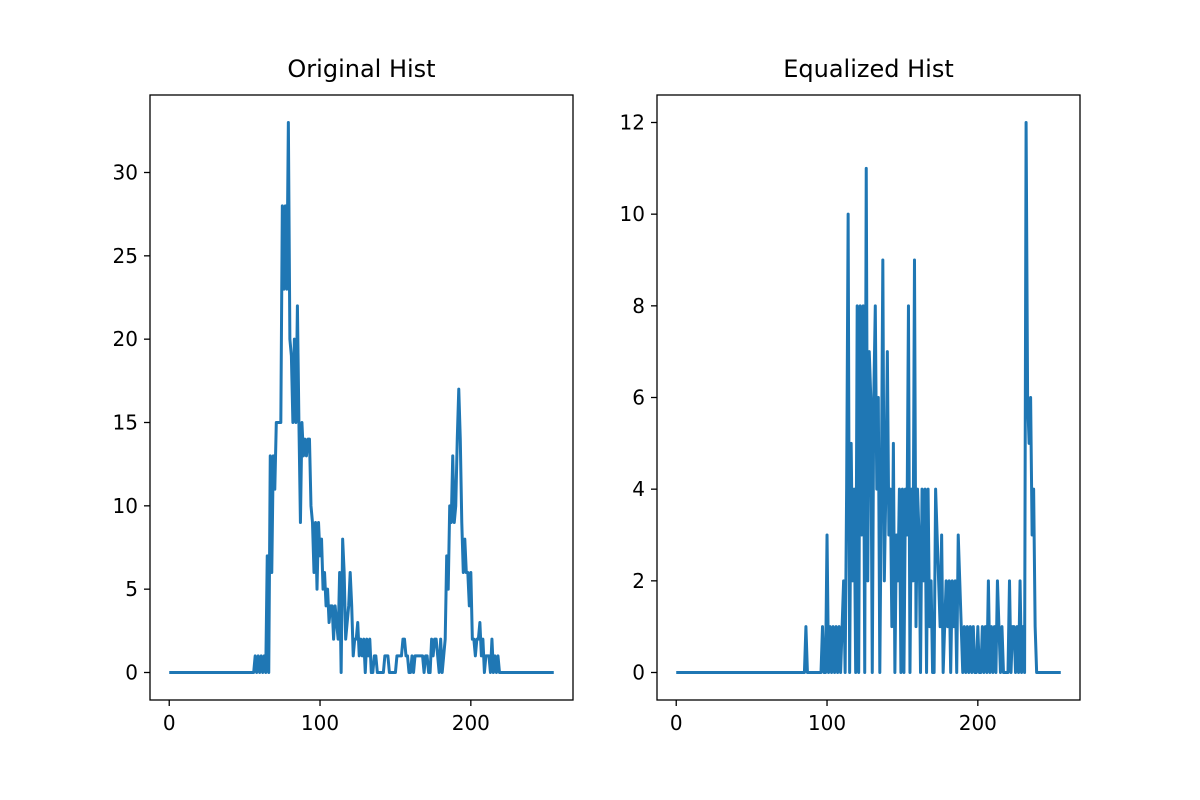 This screenshot has height=800, width=1200. I want to click on y-tick-label: 6, so click(638, 398).